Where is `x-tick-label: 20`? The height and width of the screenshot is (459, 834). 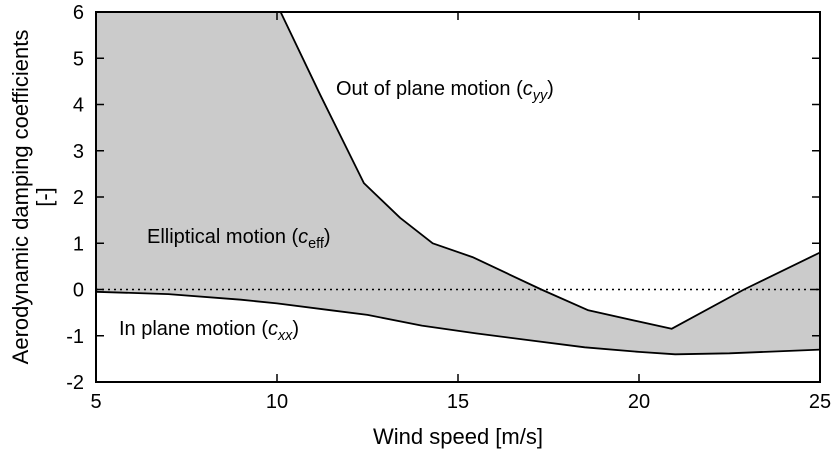
x-tick-label: 20 is located at coordinates (639, 402).